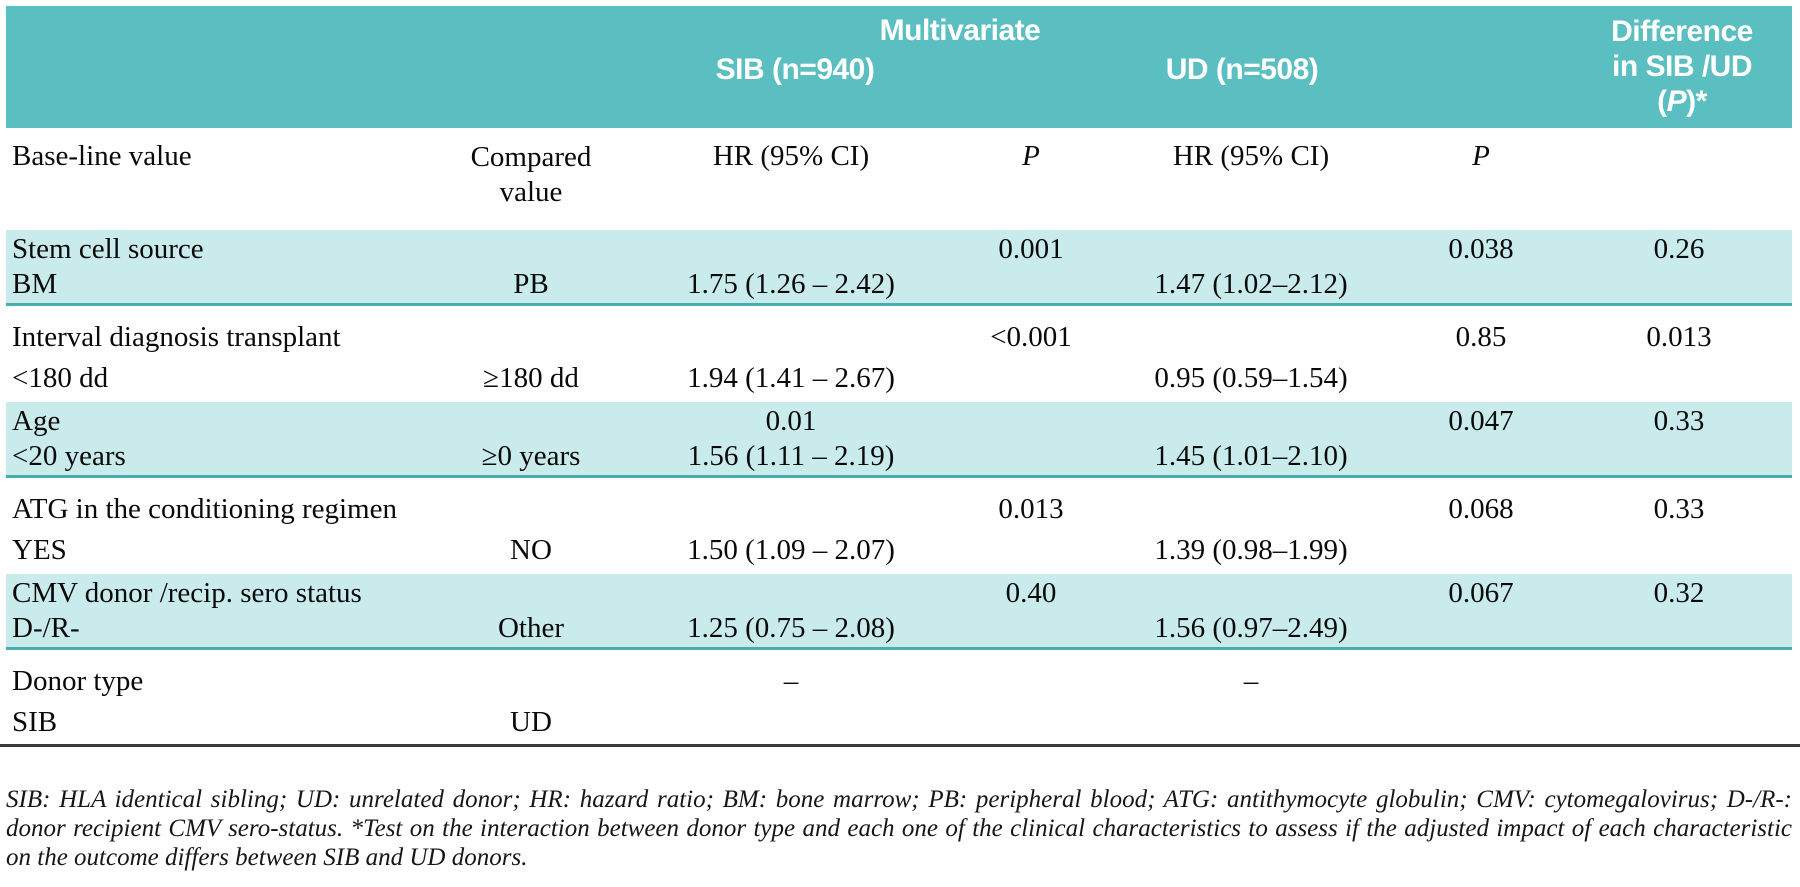 The height and width of the screenshot is (887, 1800). What do you see at coordinates (791, 284) in the screenshot?
I see `hr-sib-cell: 1.75 (1.26 – 2.42)` at bounding box center [791, 284].